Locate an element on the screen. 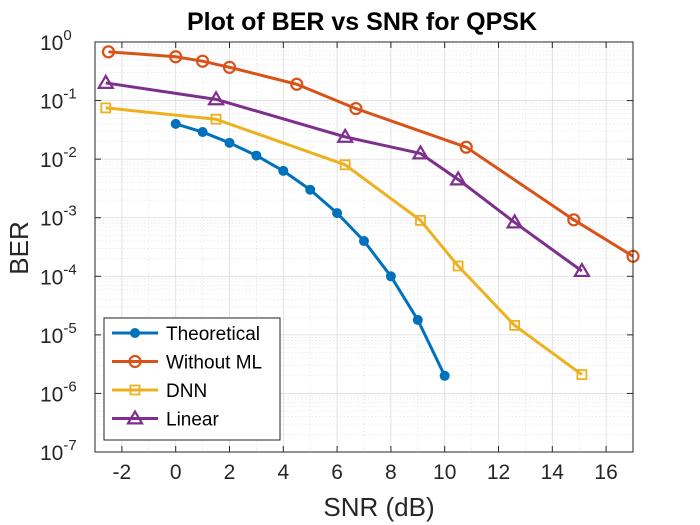 The height and width of the screenshot is (525, 700). y-tick-label: 10⁻⁷ is located at coordinates (58, 451).